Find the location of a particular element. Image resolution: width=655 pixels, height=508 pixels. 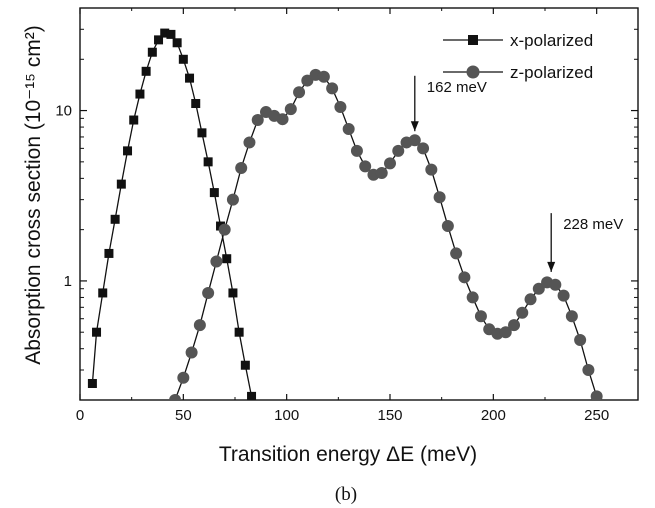

y-tick-label: 1 is located at coordinates (68, 281).